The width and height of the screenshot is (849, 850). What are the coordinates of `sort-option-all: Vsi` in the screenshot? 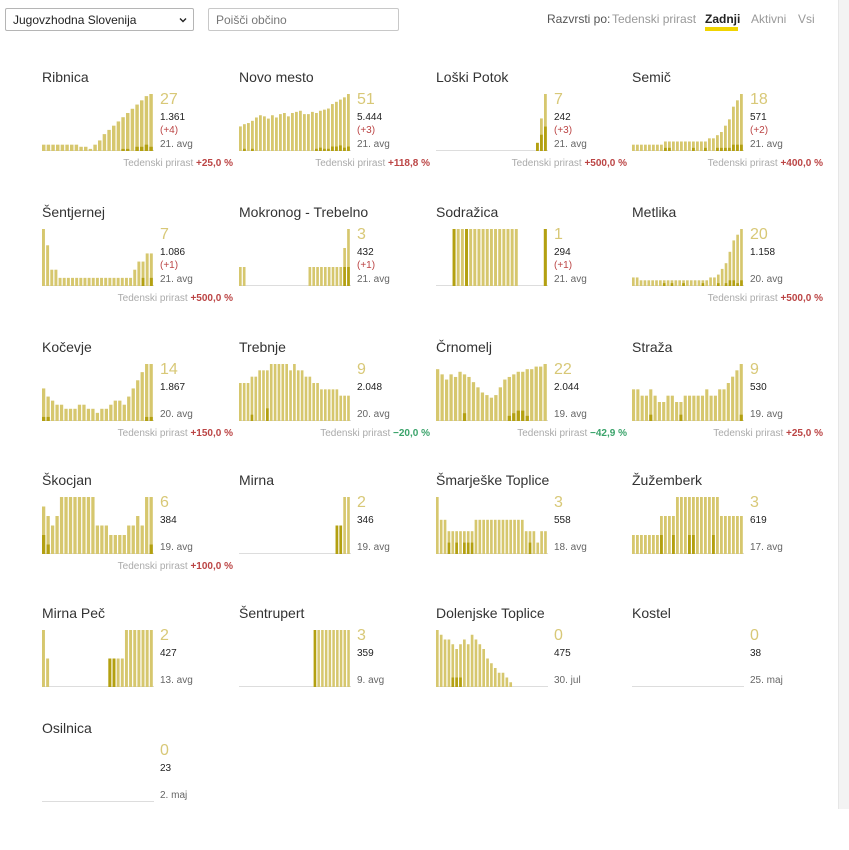 It's located at (806, 19).